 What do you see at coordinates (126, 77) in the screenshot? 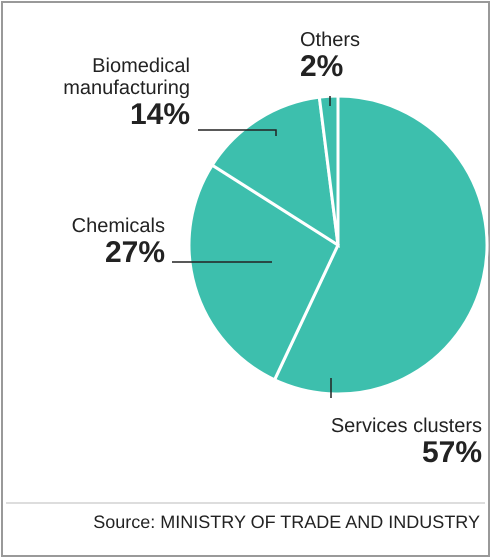
I see `slice-label: Biomedical manufacturing` at bounding box center [126, 77].